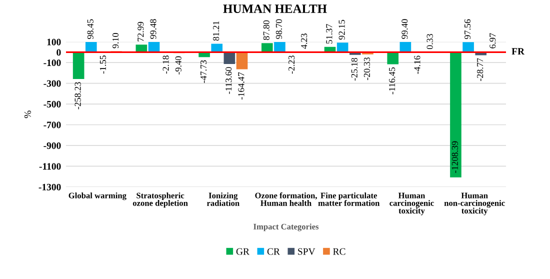 This screenshot has width=550, height=279. I want to click on data-label: 97.56, so click(467, 29).